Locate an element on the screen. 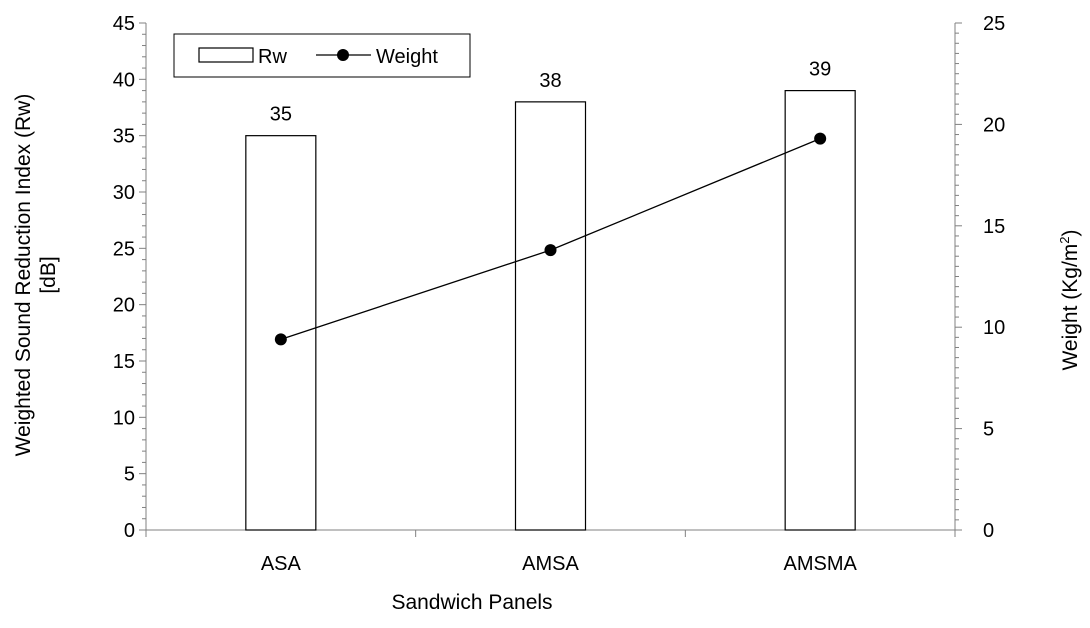 The height and width of the screenshot is (628, 1090). right-axis-title: Weight (Kg/m2) is located at coordinates (1069, 299).